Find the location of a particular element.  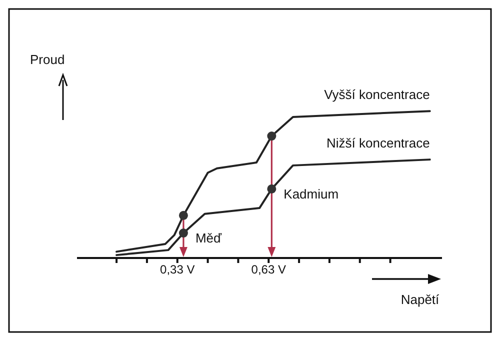

series-label: Vyšší koncentrace is located at coordinates (377, 94).